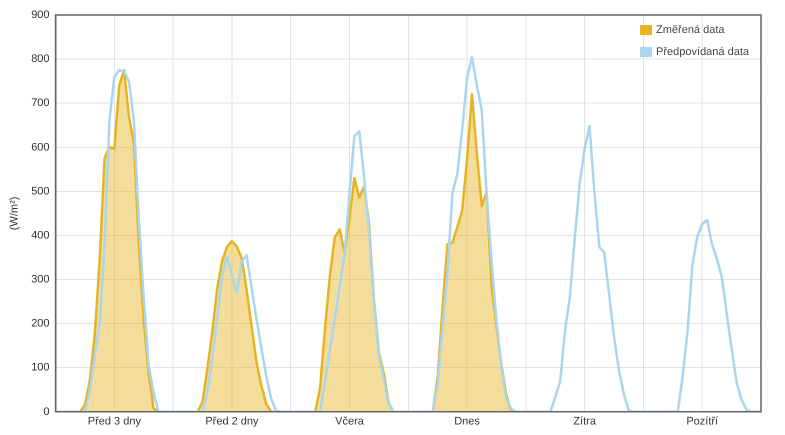 This screenshot has height=435, width=785. What do you see at coordinates (14, 213) in the screenshot?
I see `y-axis-title: (W/m²)` at bounding box center [14, 213].